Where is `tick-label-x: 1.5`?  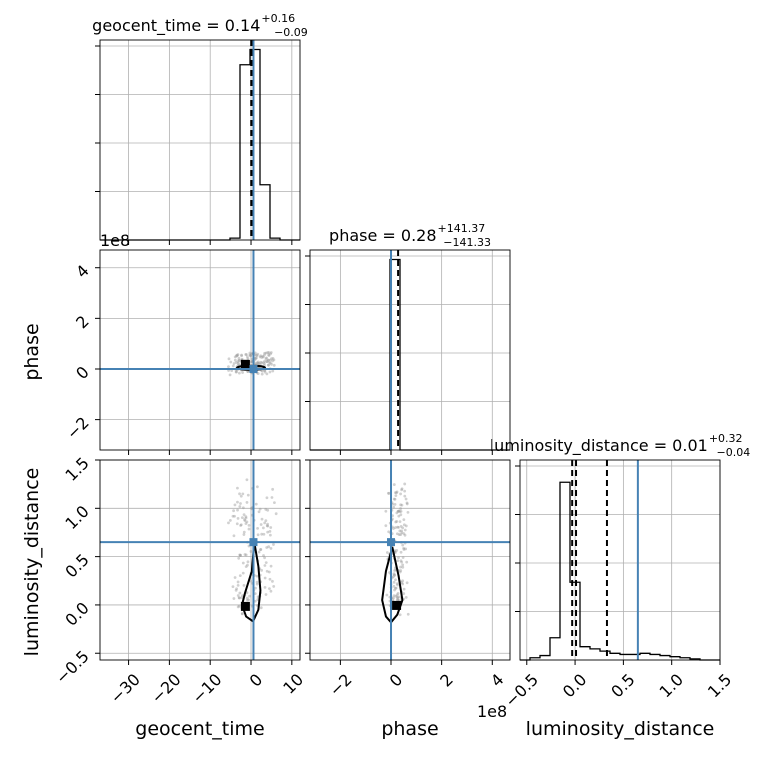 tick-label-x: 1.5 is located at coordinates (719, 685).